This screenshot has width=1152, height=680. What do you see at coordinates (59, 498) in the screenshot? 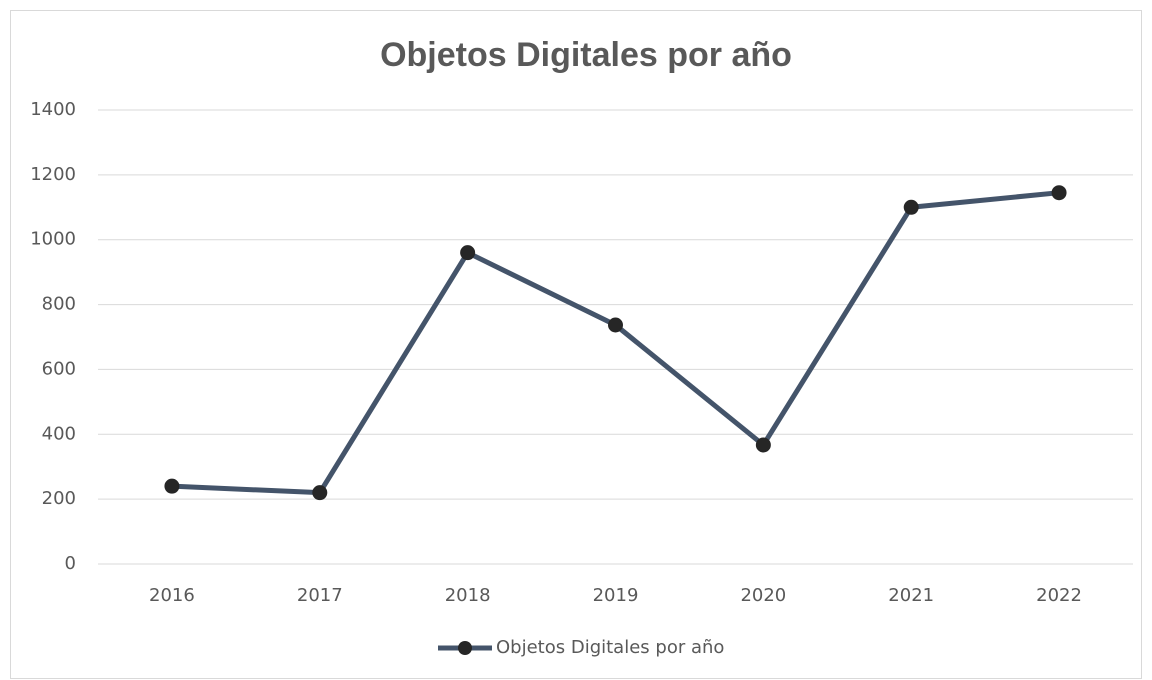
I see `y-tick-label: 200` at bounding box center [59, 498].